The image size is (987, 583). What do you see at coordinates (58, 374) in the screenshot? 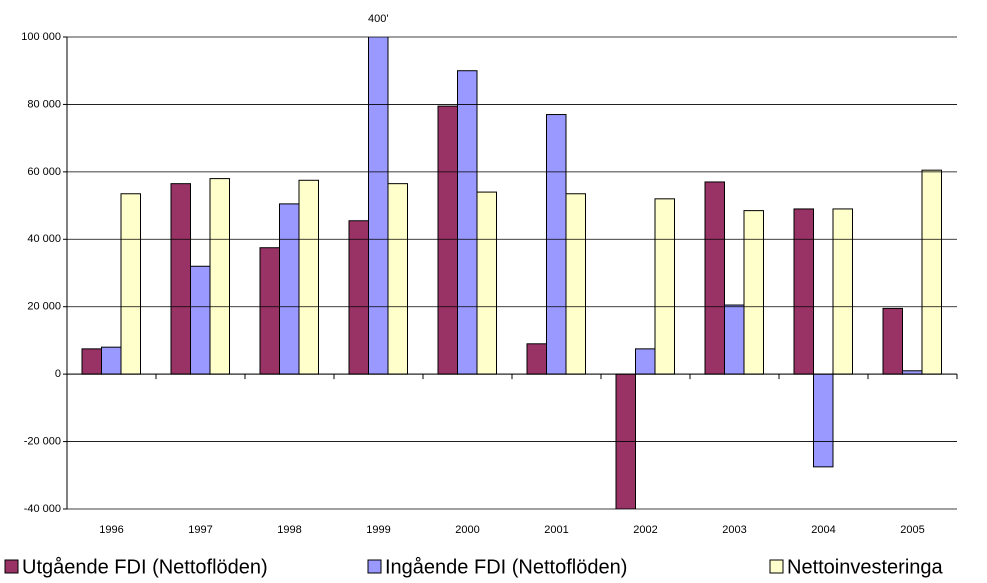
I see `y-tick-label: 0` at bounding box center [58, 374].